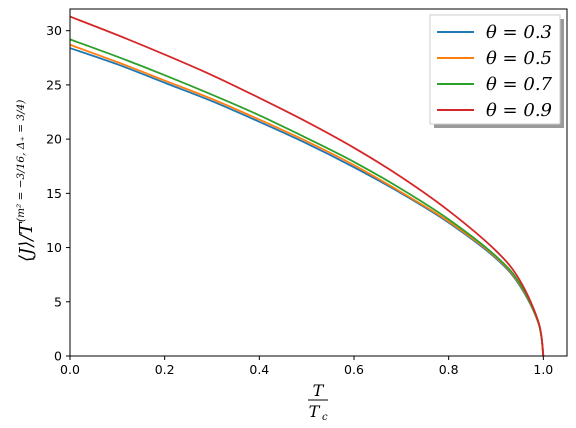  Describe the element at coordinates (259, 369) in the screenshot. I see `x-tick-label: 0.4` at that location.